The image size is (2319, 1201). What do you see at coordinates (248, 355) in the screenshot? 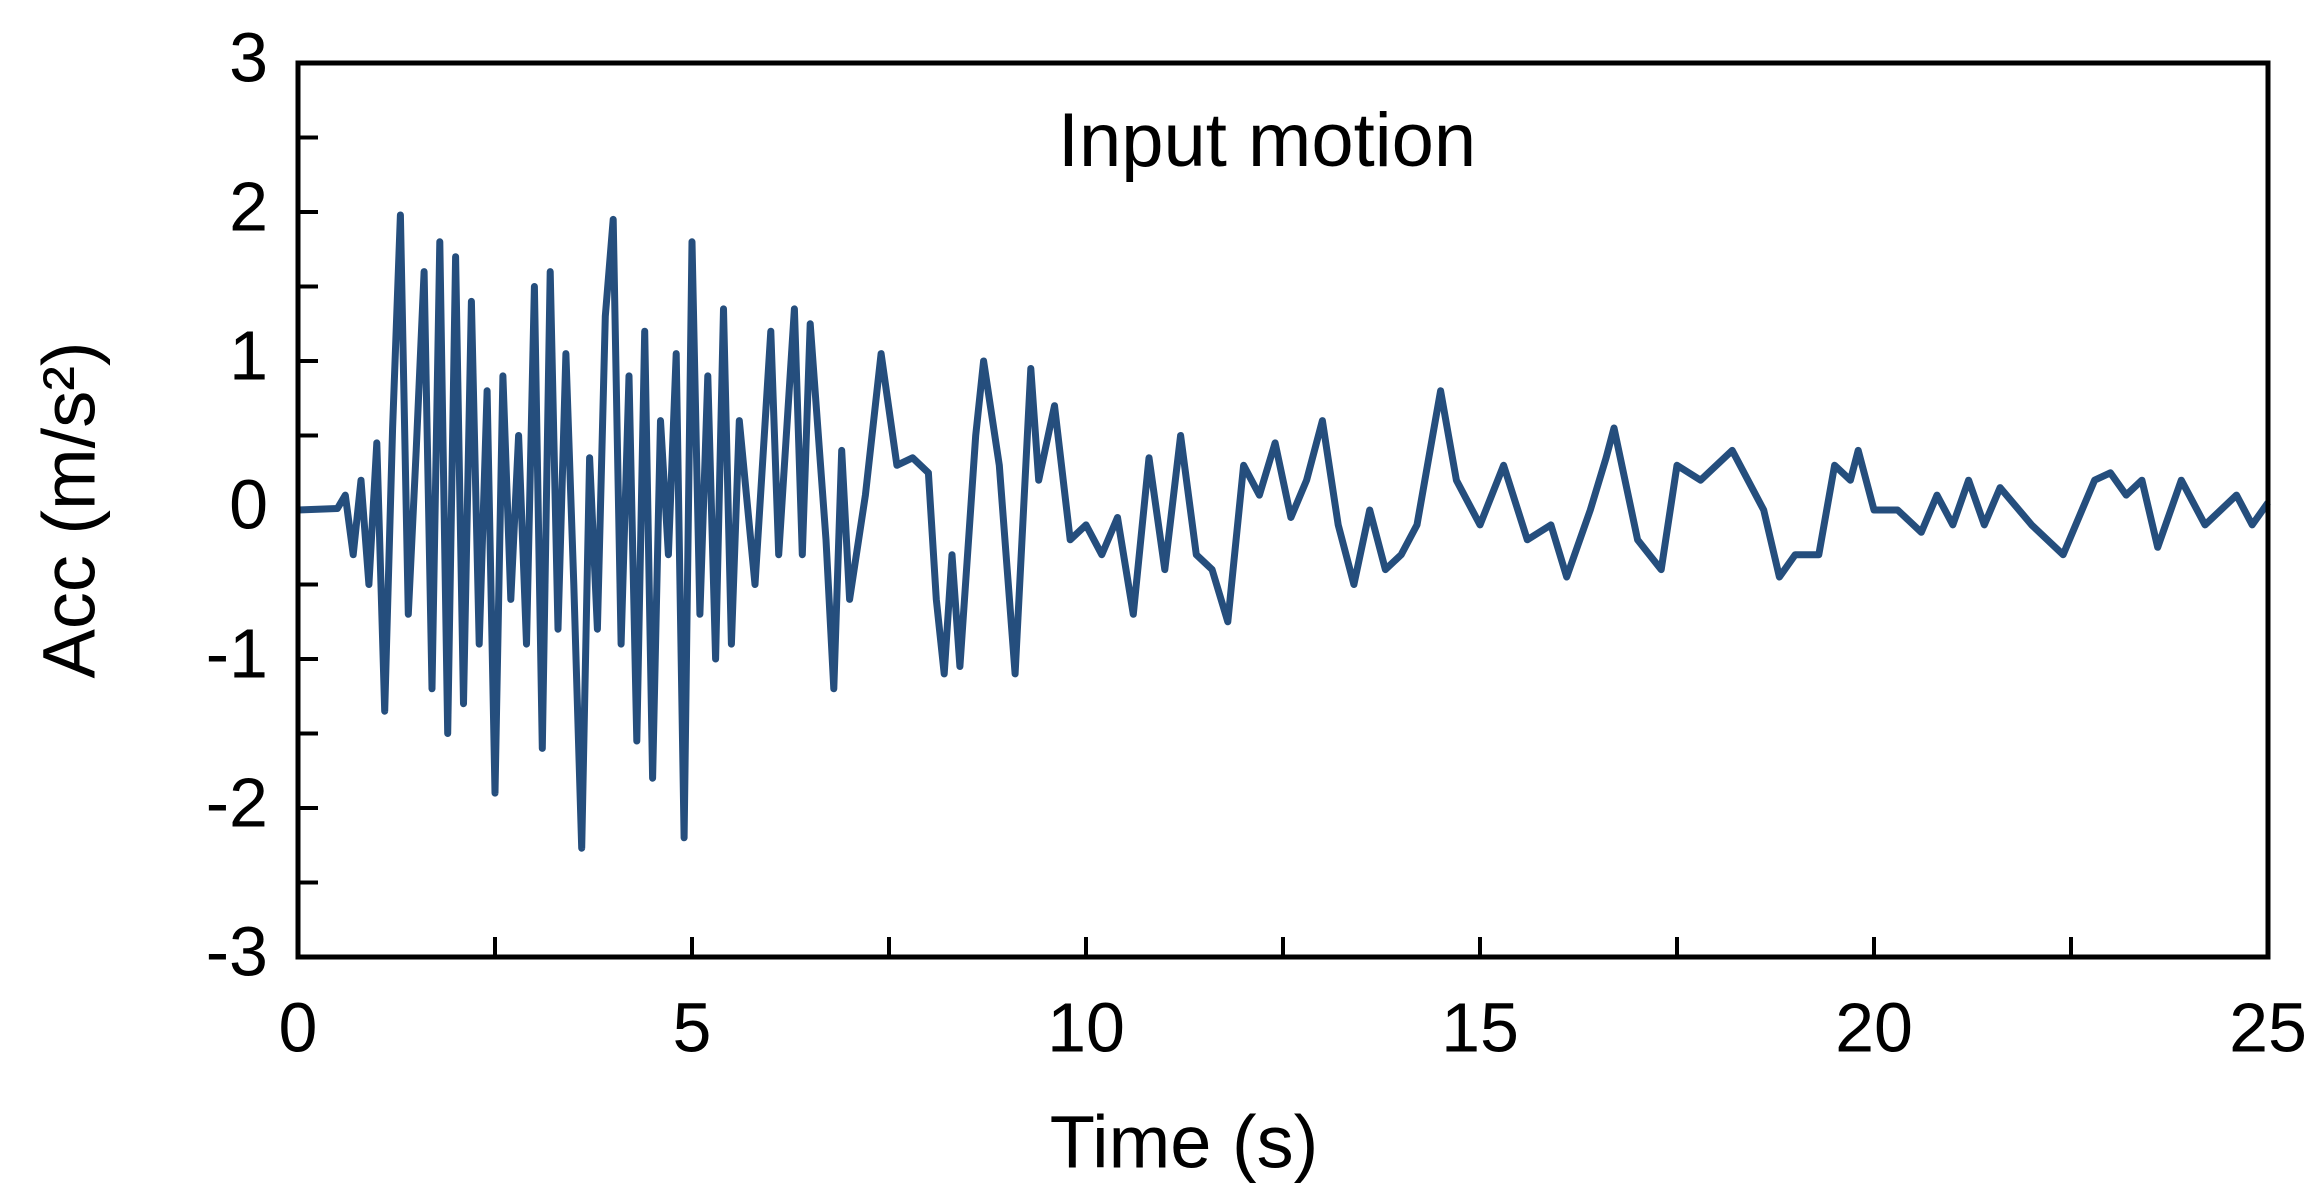
I see `y-tick-label: 1` at bounding box center [248, 355].